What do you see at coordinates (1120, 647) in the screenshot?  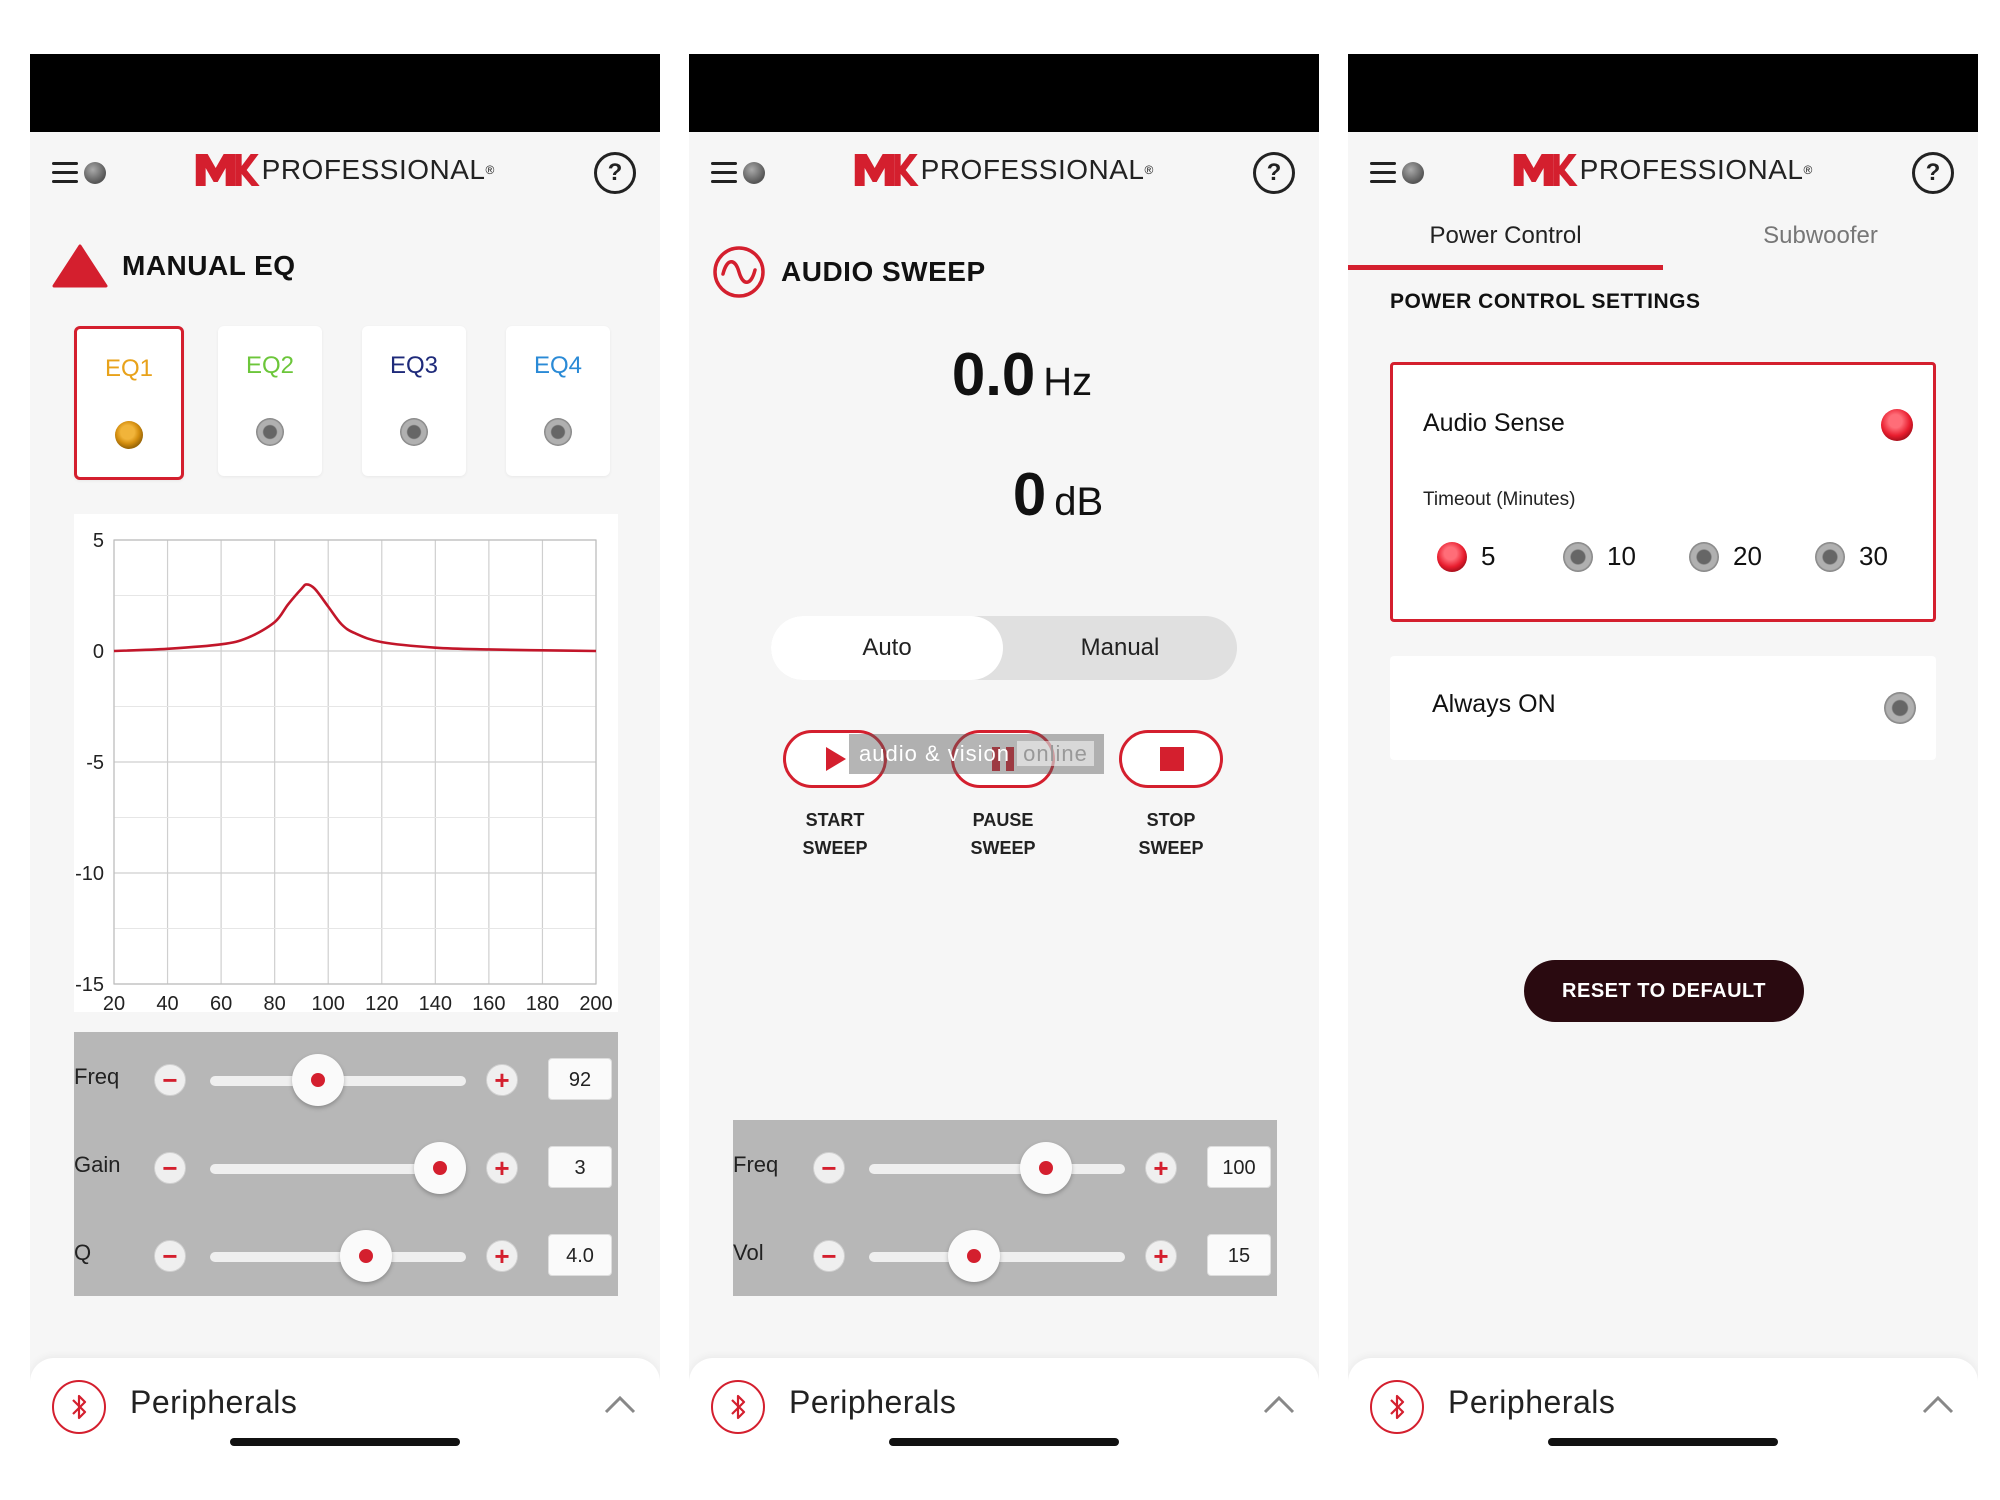 I see `mode-manual-button: Manual` at bounding box center [1120, 647].